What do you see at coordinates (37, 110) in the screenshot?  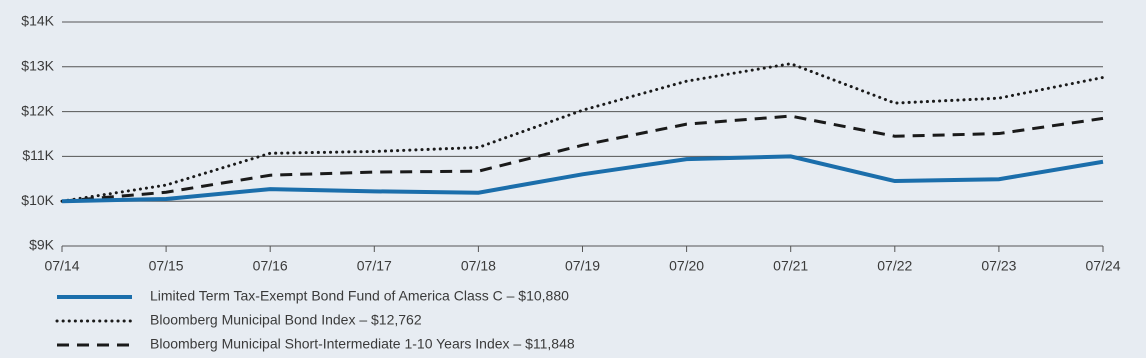 I see `y-tick-label: $12K` at bounding box center [37, 110].